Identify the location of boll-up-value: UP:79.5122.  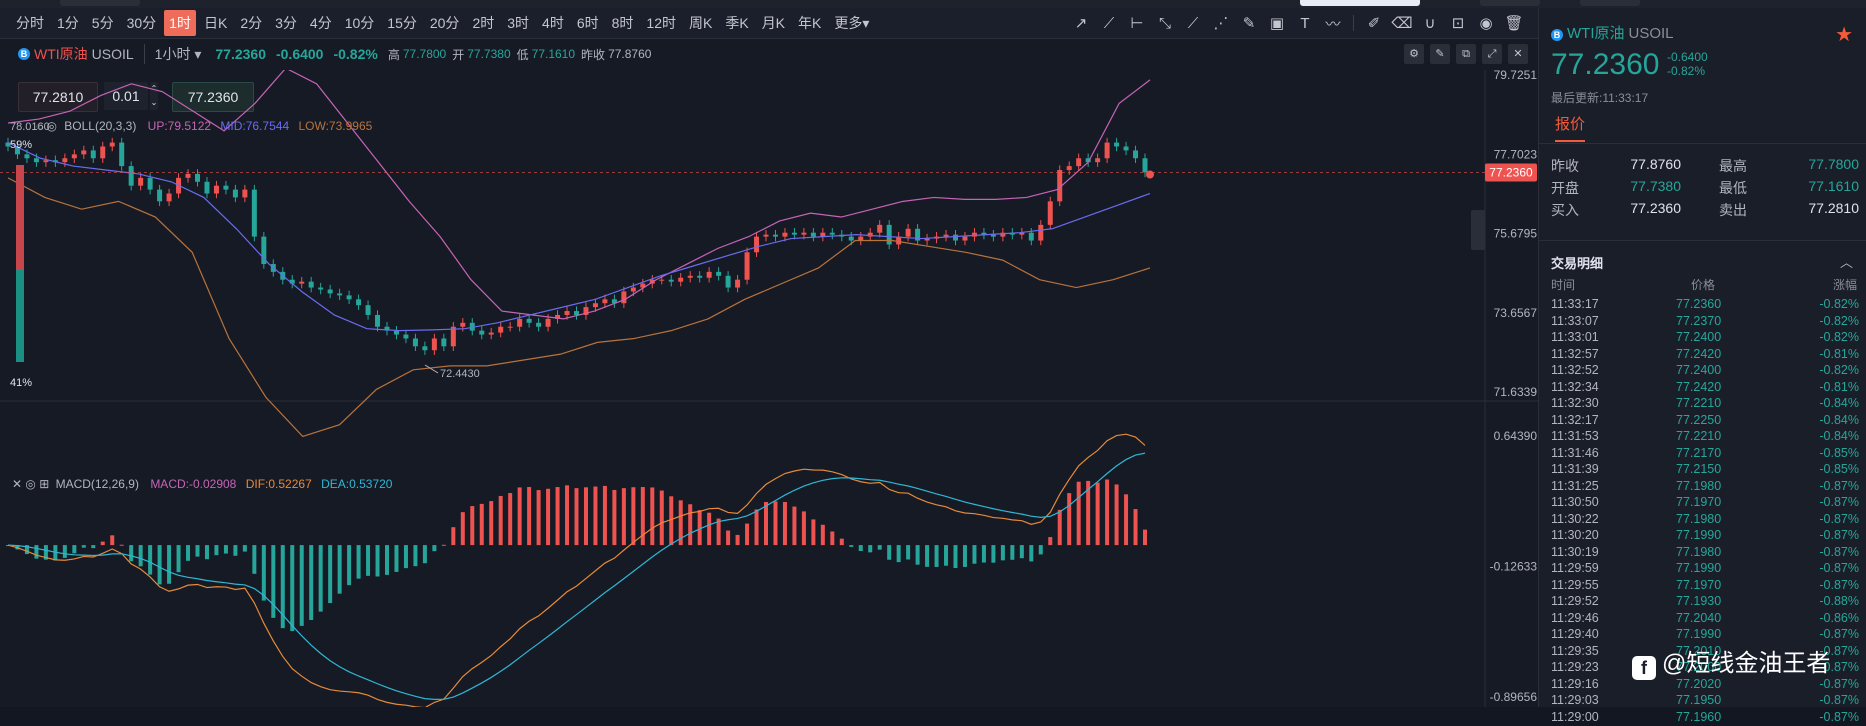
(179, 126).